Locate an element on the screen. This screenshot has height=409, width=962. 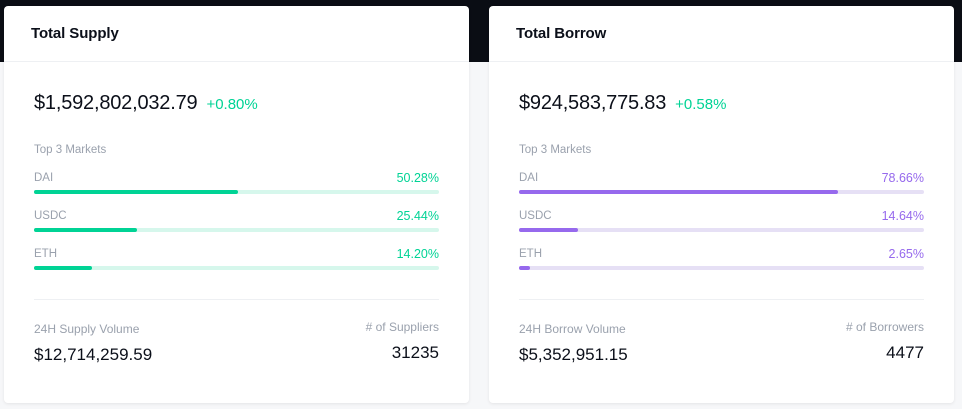
stat-value: $12,714,259.59 is located at coordinates (93, 354).